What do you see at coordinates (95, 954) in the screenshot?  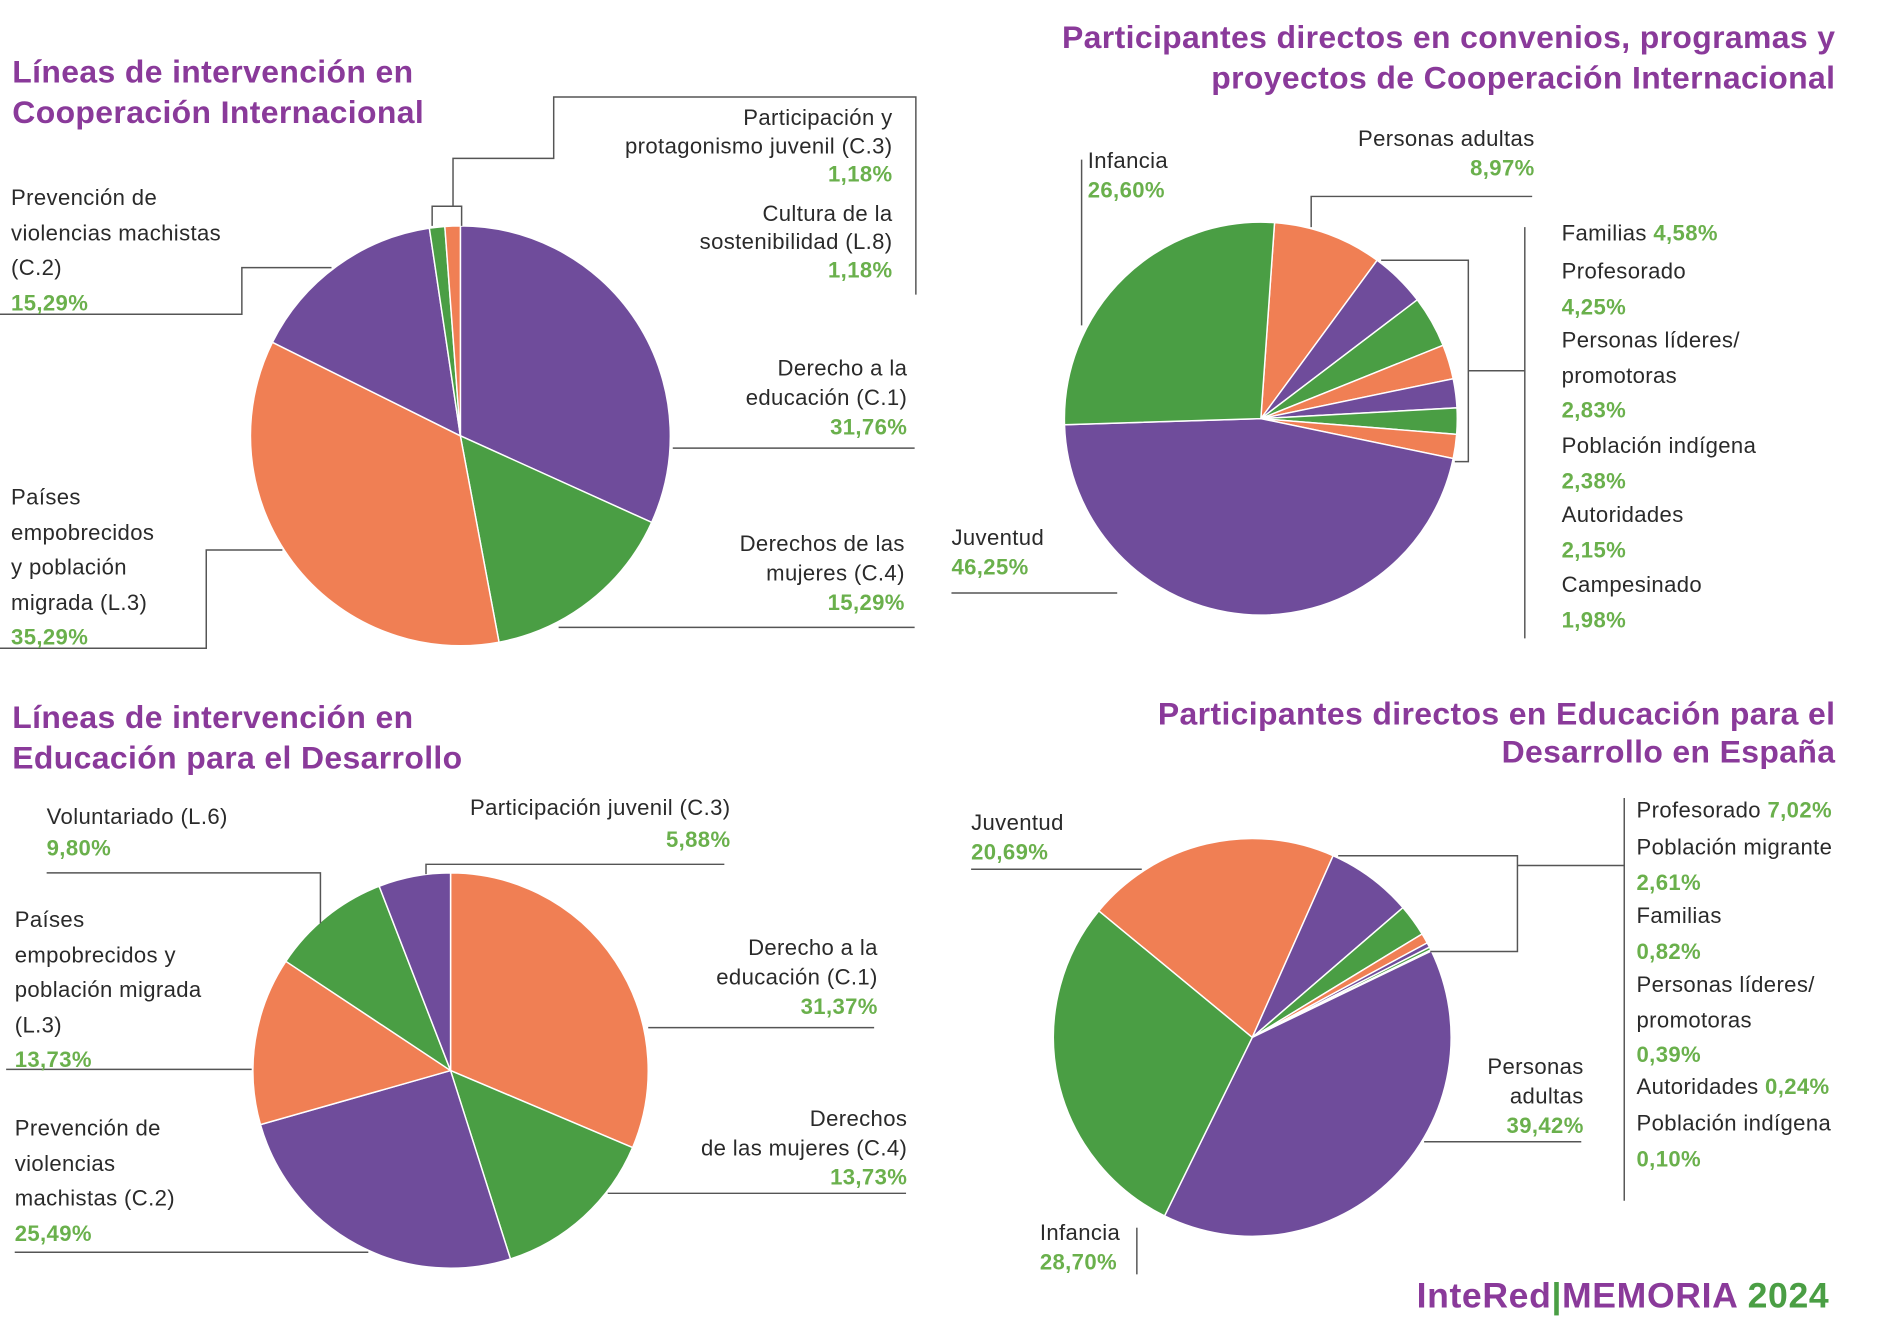 I see `label-text: empobrecidos y` at bounding box center [95, 954].